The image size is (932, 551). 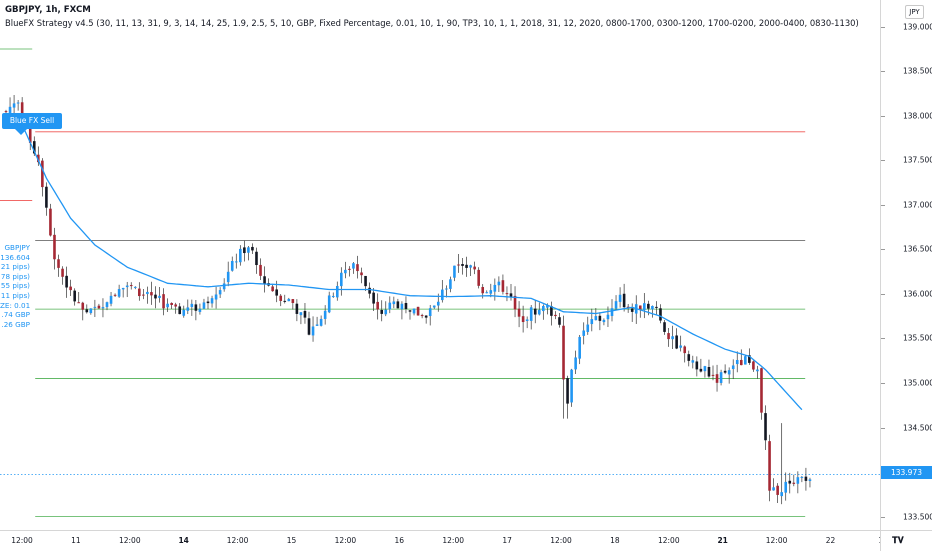 What do you see at coordinates (917, 71) in the screenshot?
I see `price-tick-label: 138.500` at bounding box center [917, 71].